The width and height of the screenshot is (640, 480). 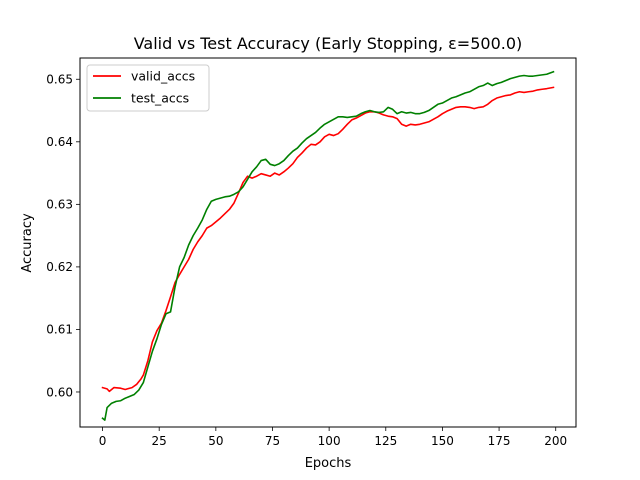 What do you see at coordinates (272, 441) in the screenshot?
I see `x-tick-label: 75` at bounding box center [272, 441].